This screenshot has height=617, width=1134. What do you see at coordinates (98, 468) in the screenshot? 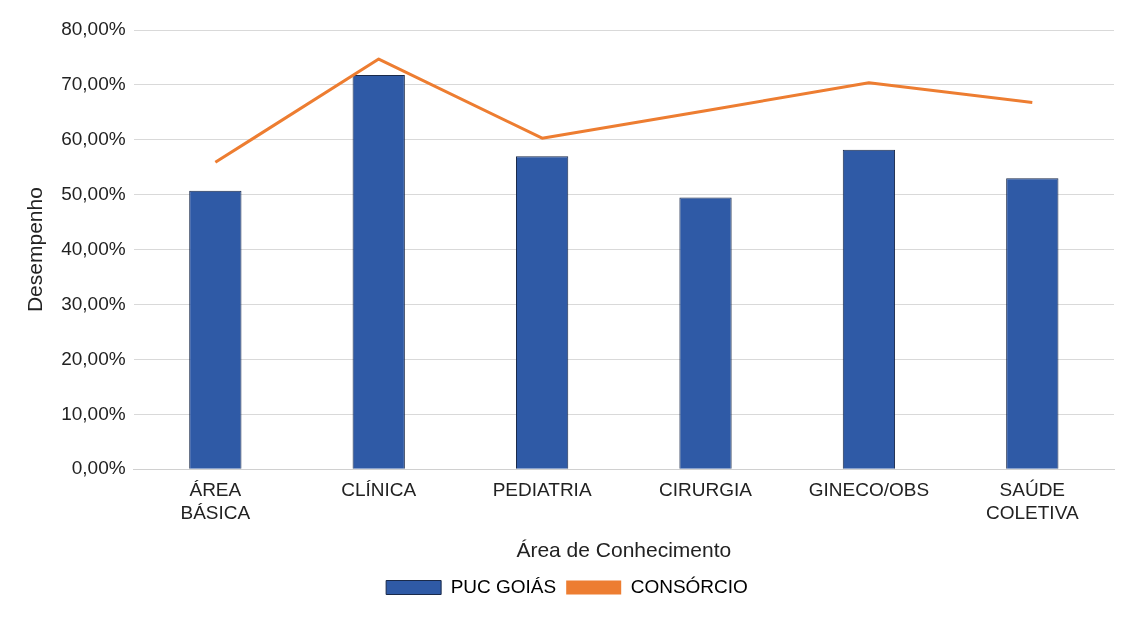
I see `y-tick-label: 0,00%` at bounding box center [98, 468].